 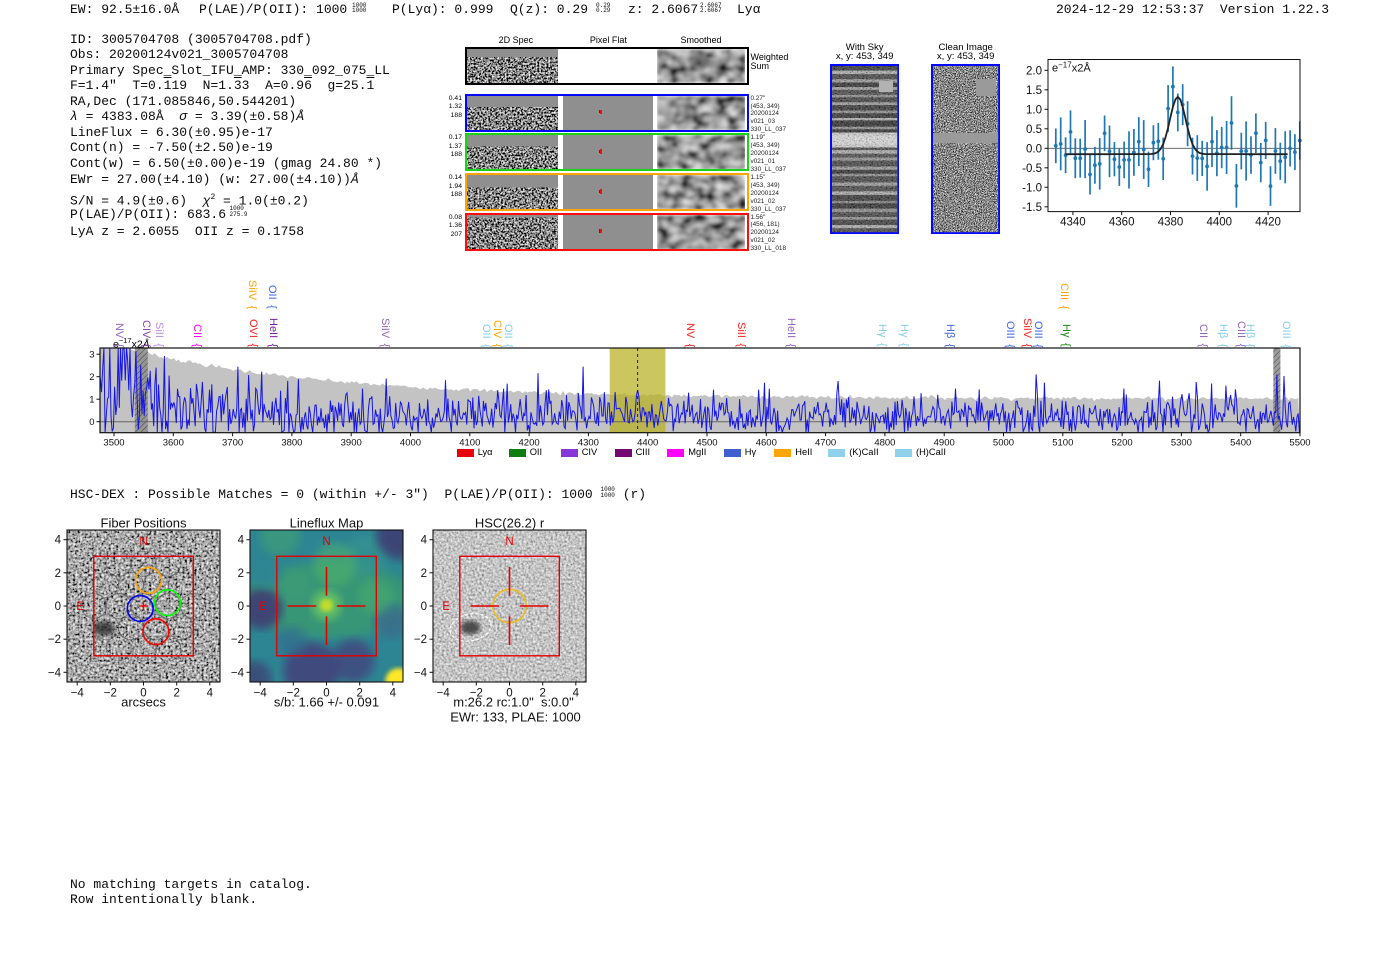 What do you see at coordinates (1034, 71) in the screenshot?
I see `svg-text: 2.0` at bounding box center [1034, 71].